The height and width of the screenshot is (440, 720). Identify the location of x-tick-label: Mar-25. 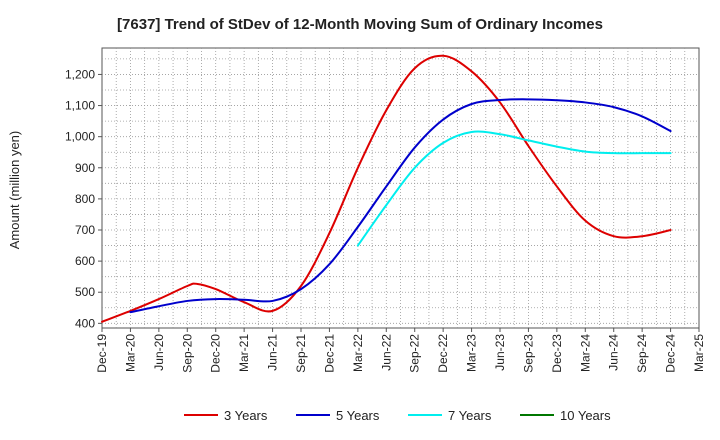
(699, 353).